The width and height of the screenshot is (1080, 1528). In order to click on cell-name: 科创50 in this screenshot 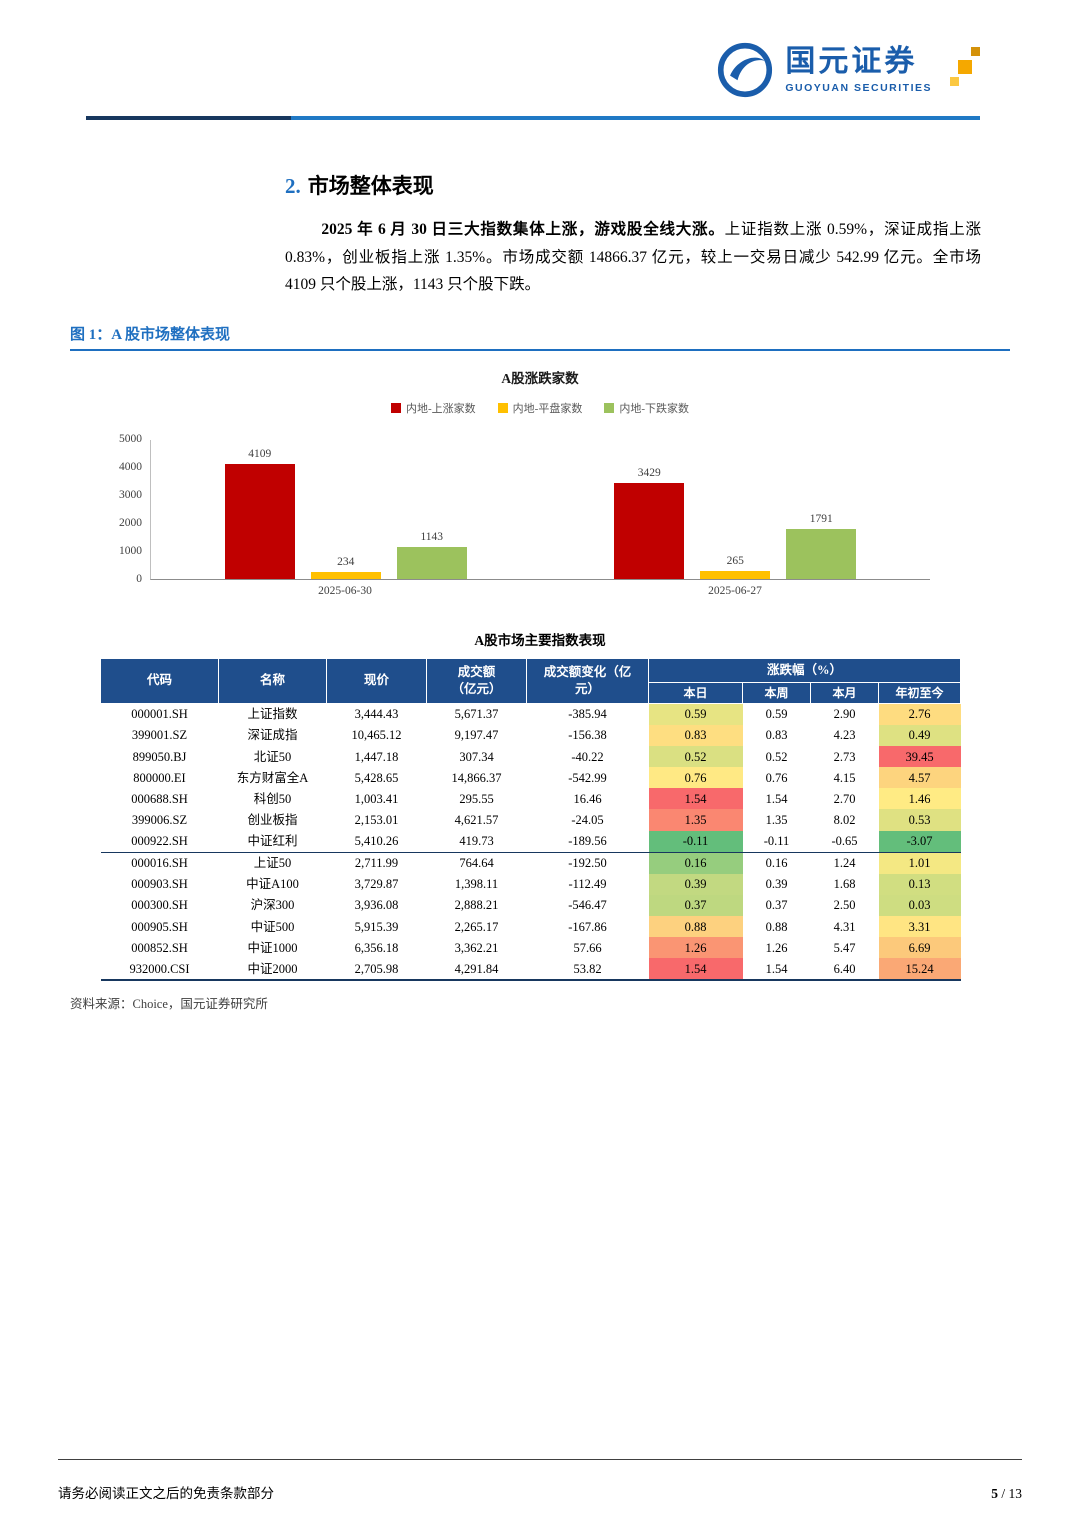, I will do `click(272, 798)`.